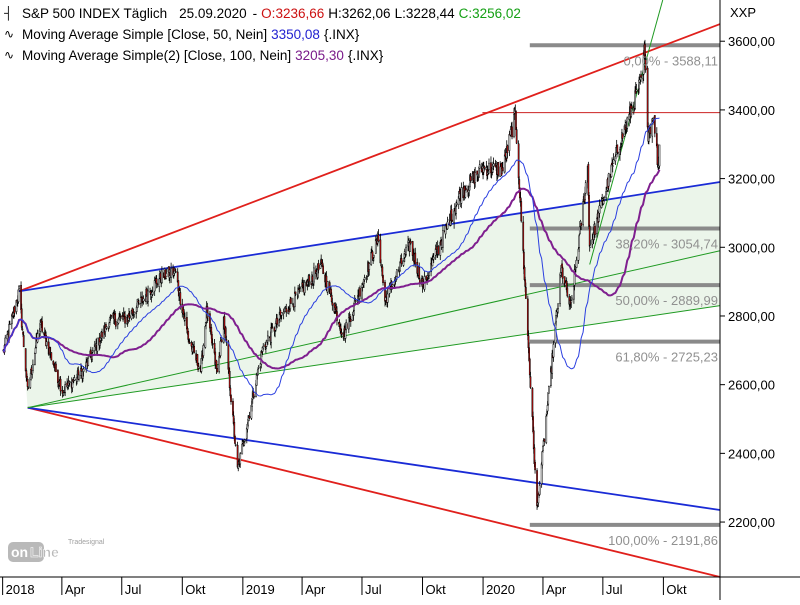 The width and height of the screenshot is (800, 605). I want to click on fib-level-label: 50,00% - 2889,99, so click(666, 300).